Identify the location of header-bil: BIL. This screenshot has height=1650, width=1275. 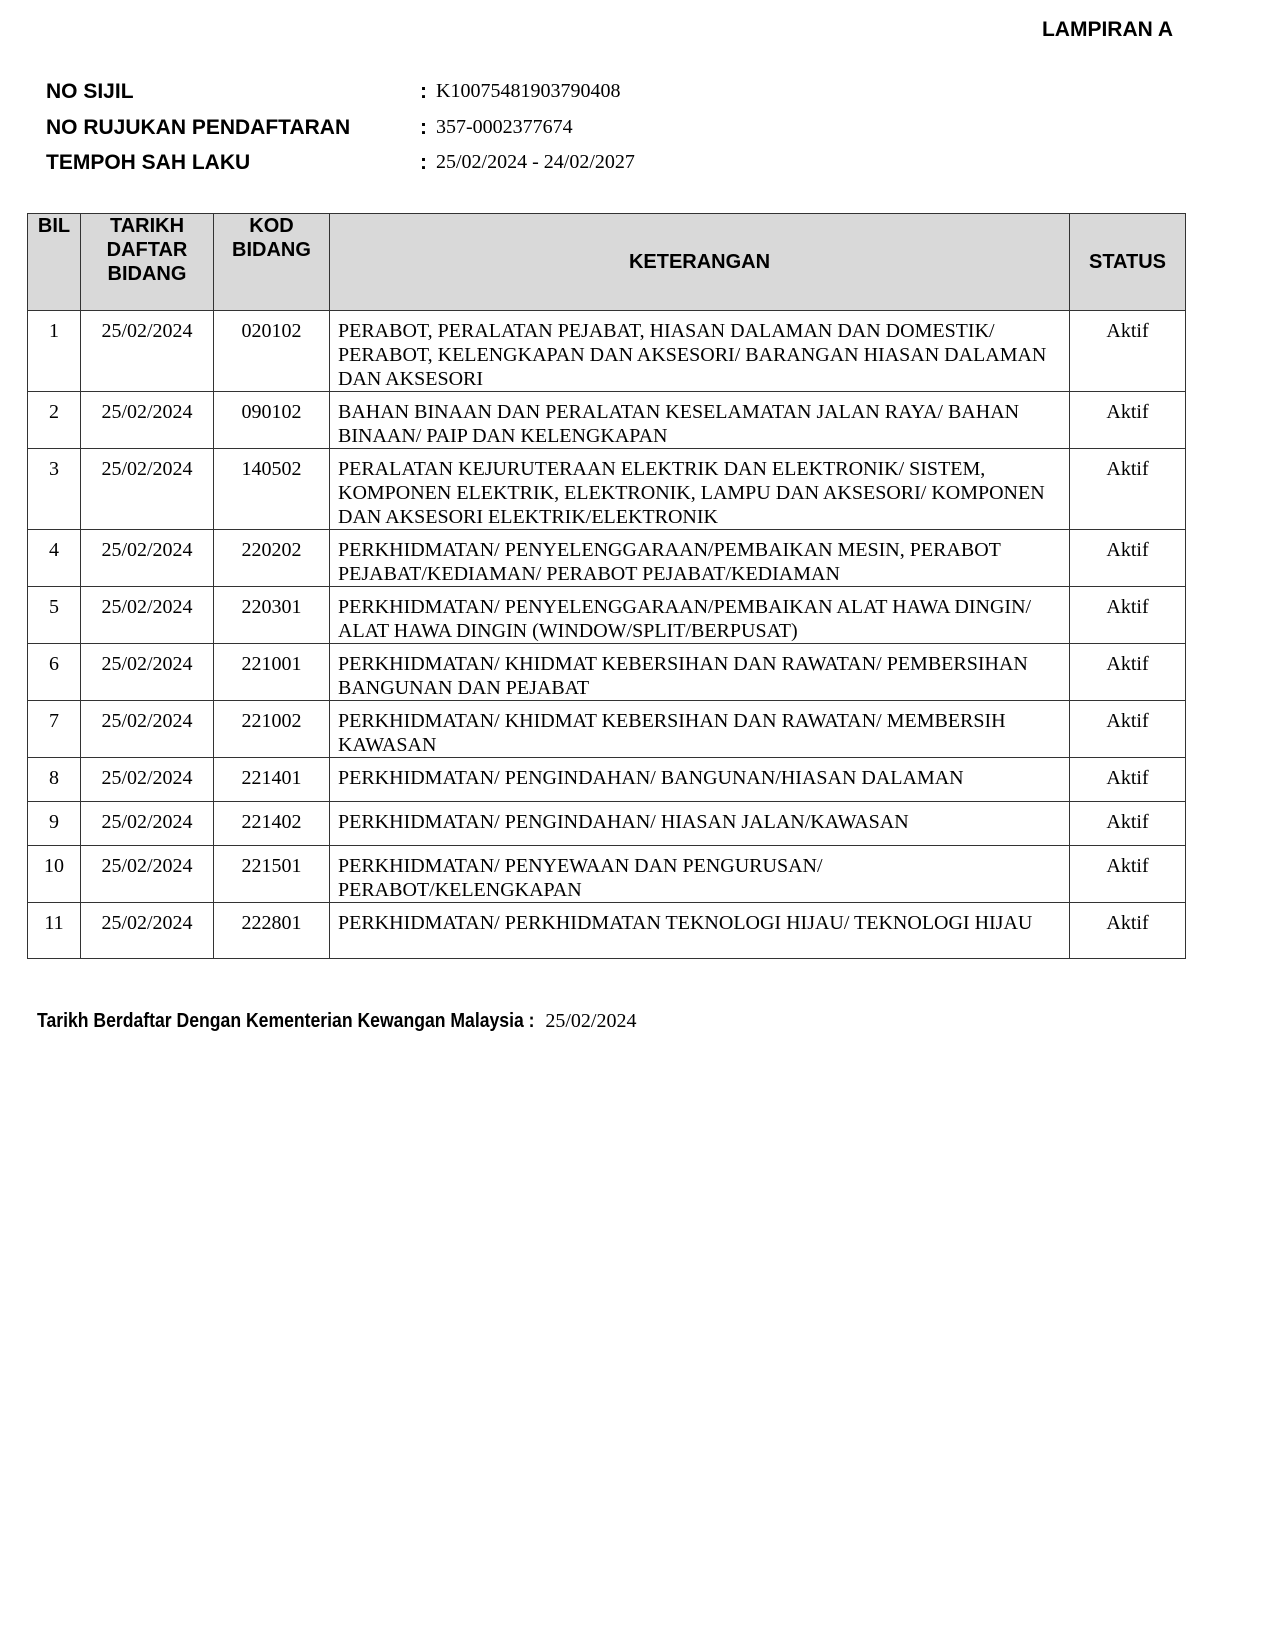
(54, 262).